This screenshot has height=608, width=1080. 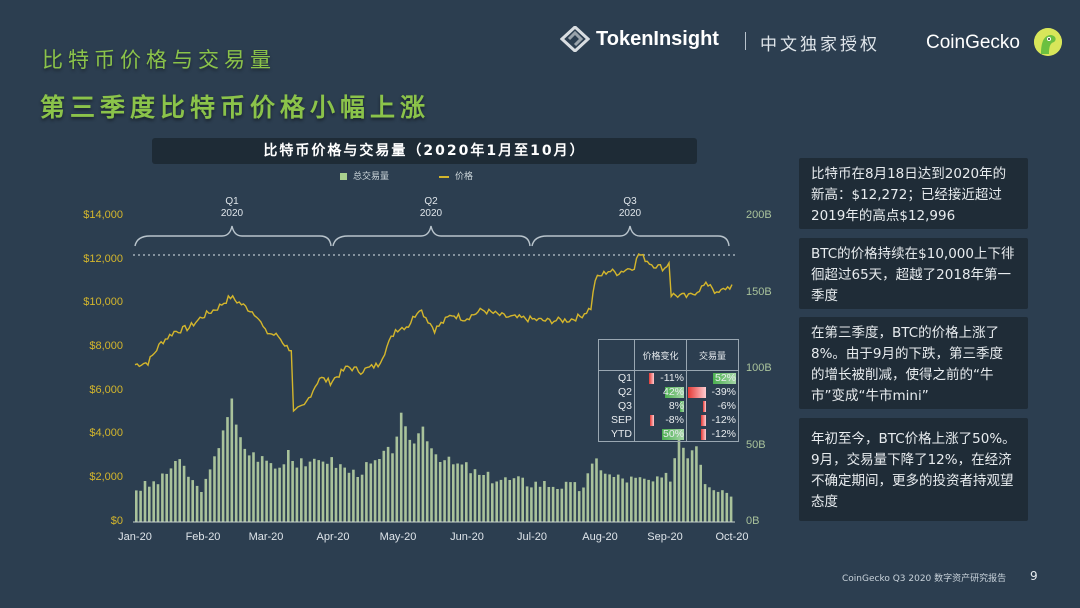 What do you see at coordinates (660, 406) in the screenshot?
I see `price-change-cell: 8%` at bounding box center [660, 406].